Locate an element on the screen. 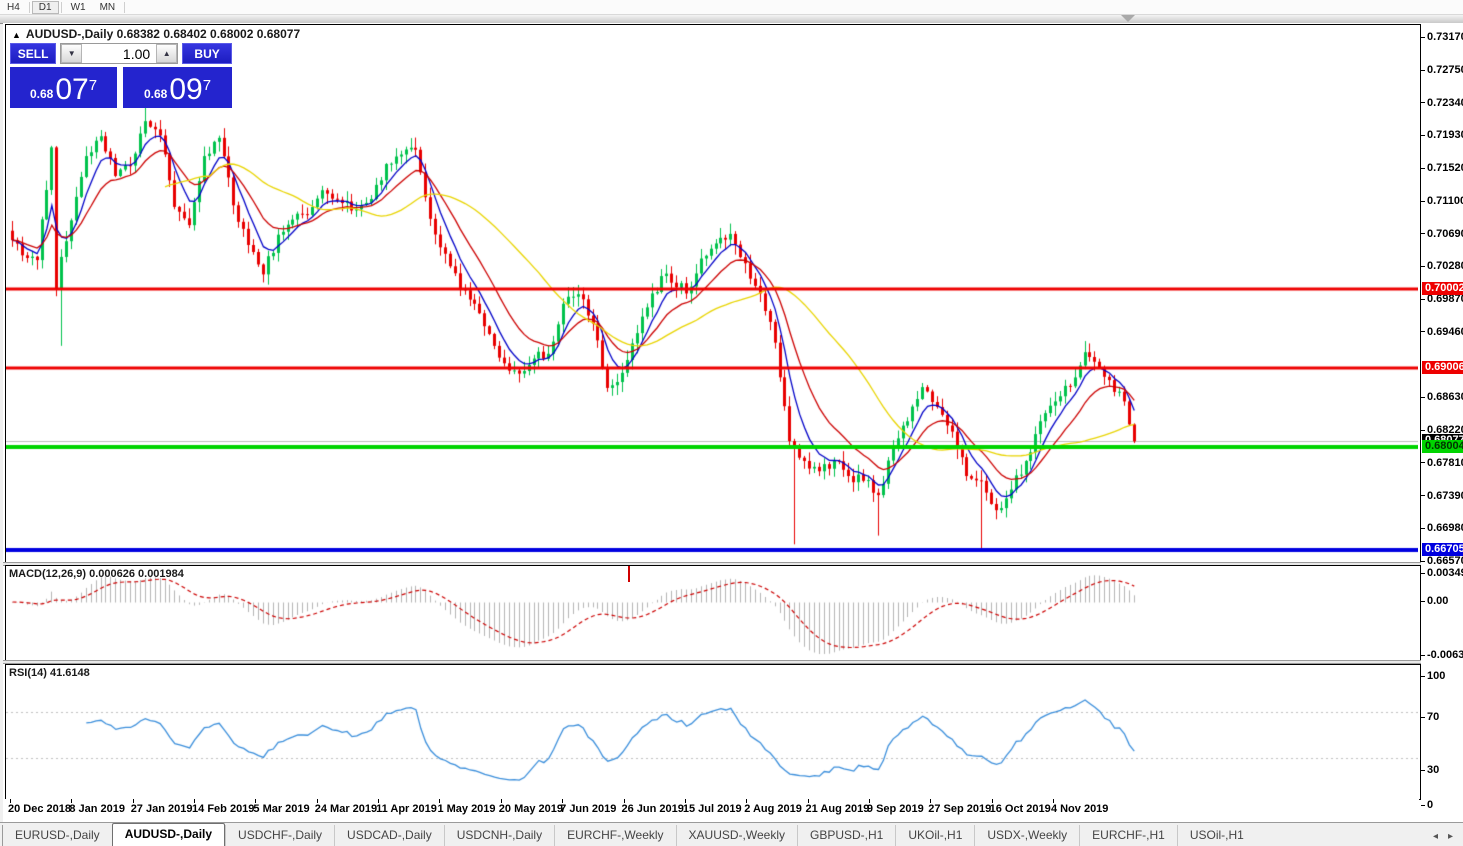 The width and height of the screenshot is (1463, 846). volume-stepper: ▼ 1.00 ▲ is located at coordinates (119, 53).